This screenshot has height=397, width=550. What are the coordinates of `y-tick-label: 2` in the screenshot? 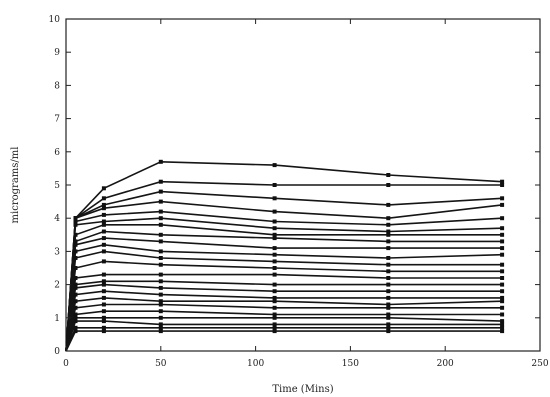 It's located at (57, 286).